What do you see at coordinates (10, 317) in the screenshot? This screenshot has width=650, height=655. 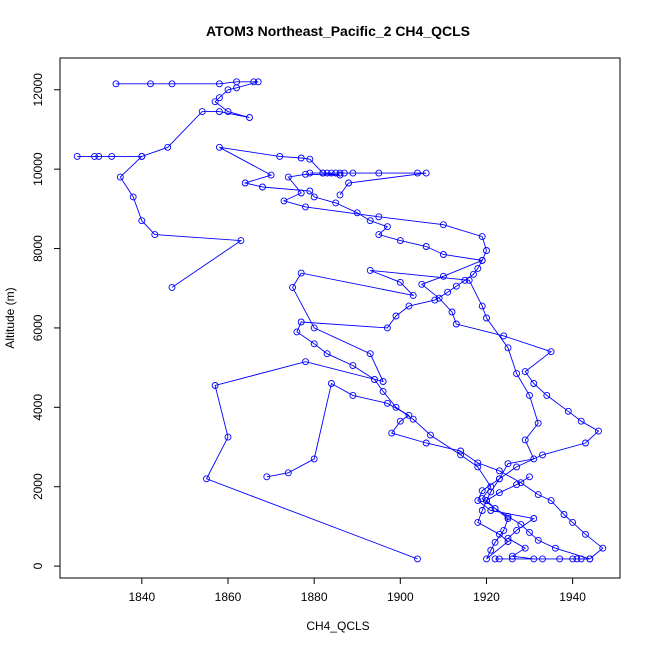 I see `y-axis-label: Altitude (m)` at bounding box center [10, 317].